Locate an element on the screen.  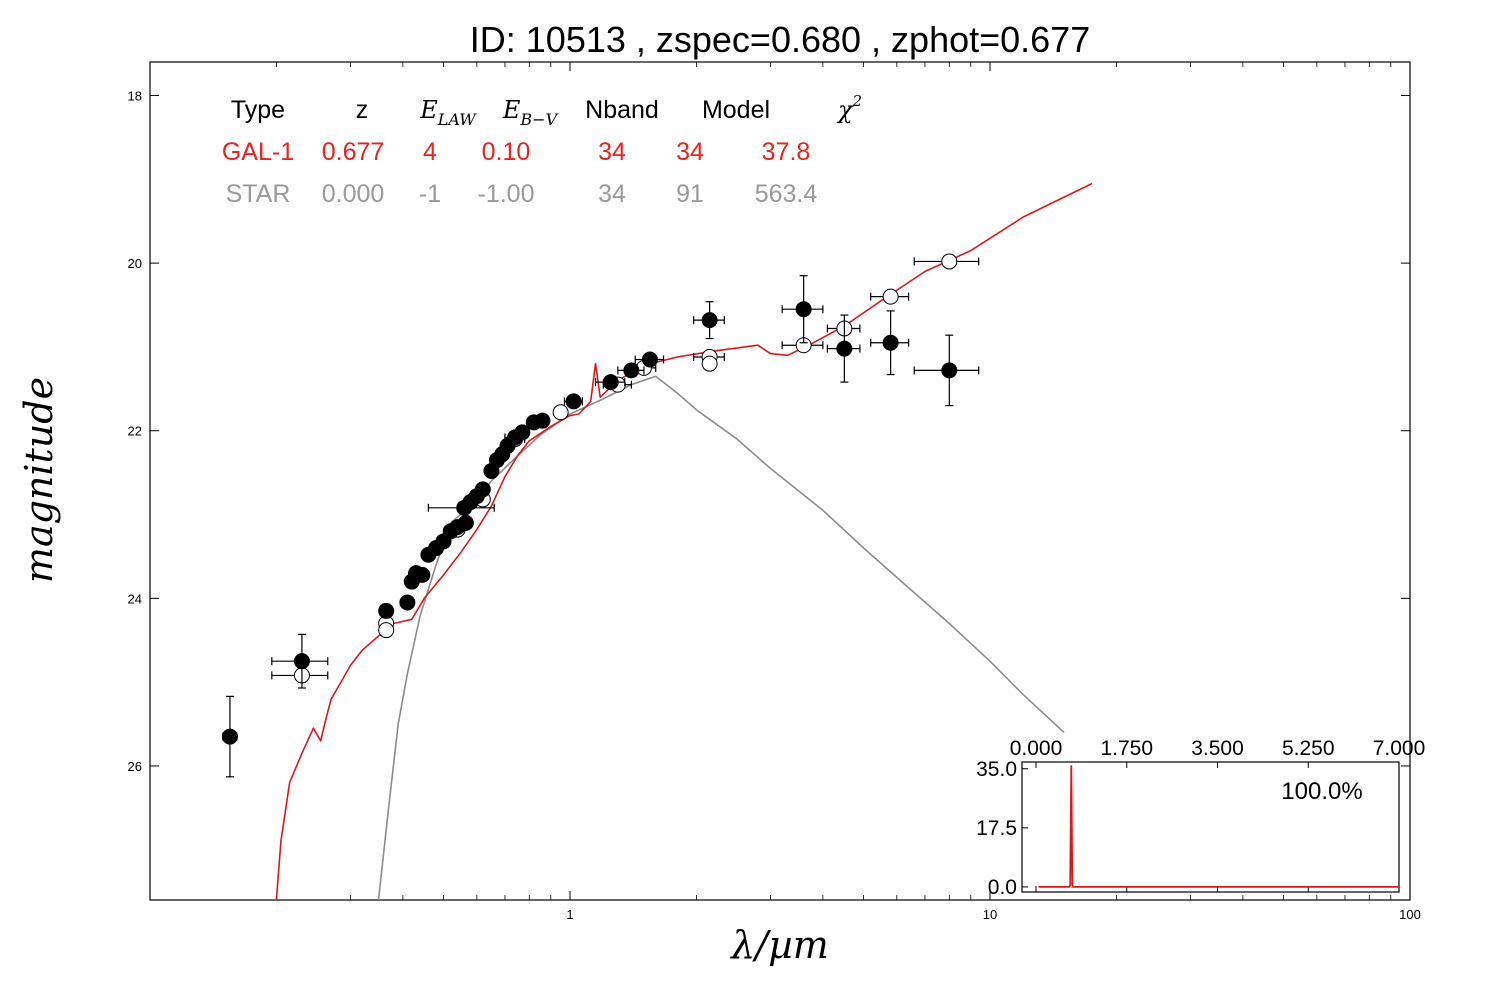
y-tick-label: 26 is located at coordinates (135, 766).